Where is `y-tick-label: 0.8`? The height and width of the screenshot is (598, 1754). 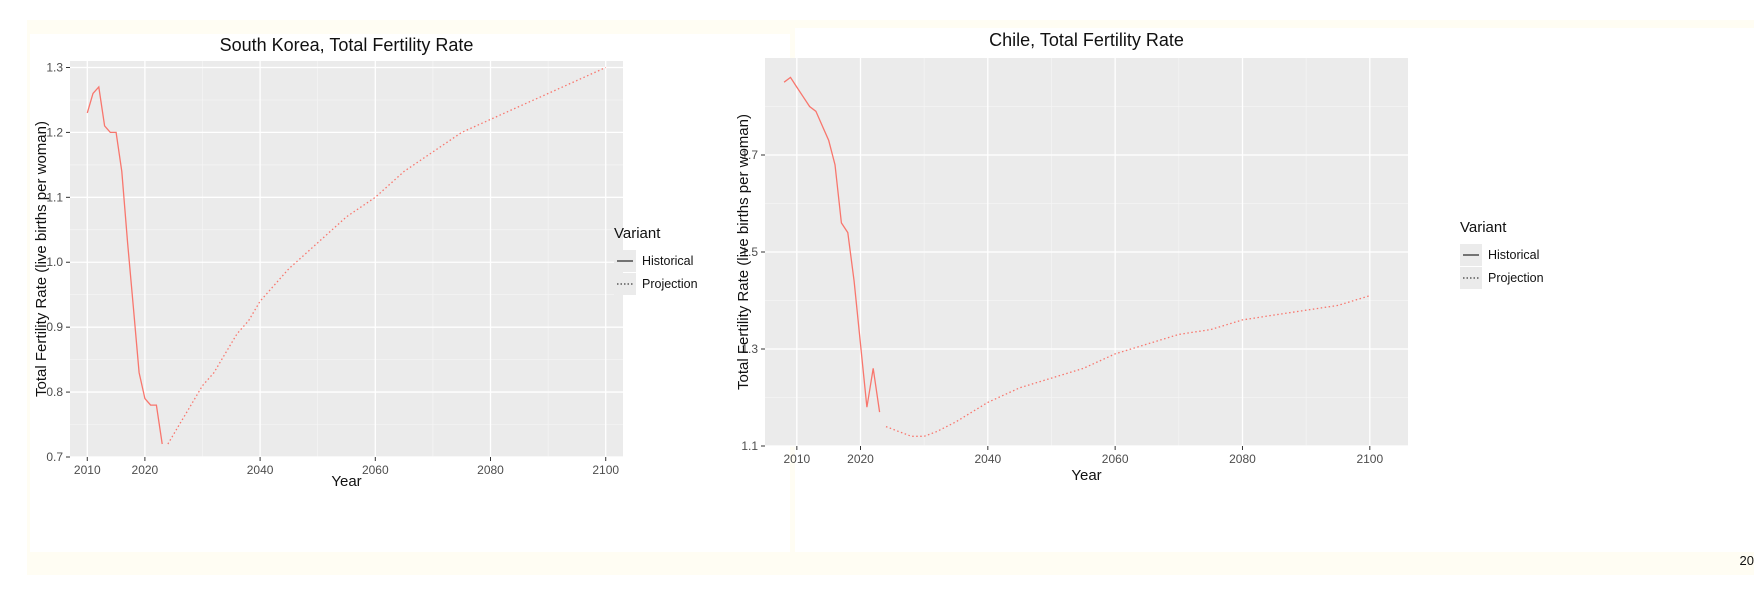 y-tick-label: 0.8 is located at coordinates (54, 392).